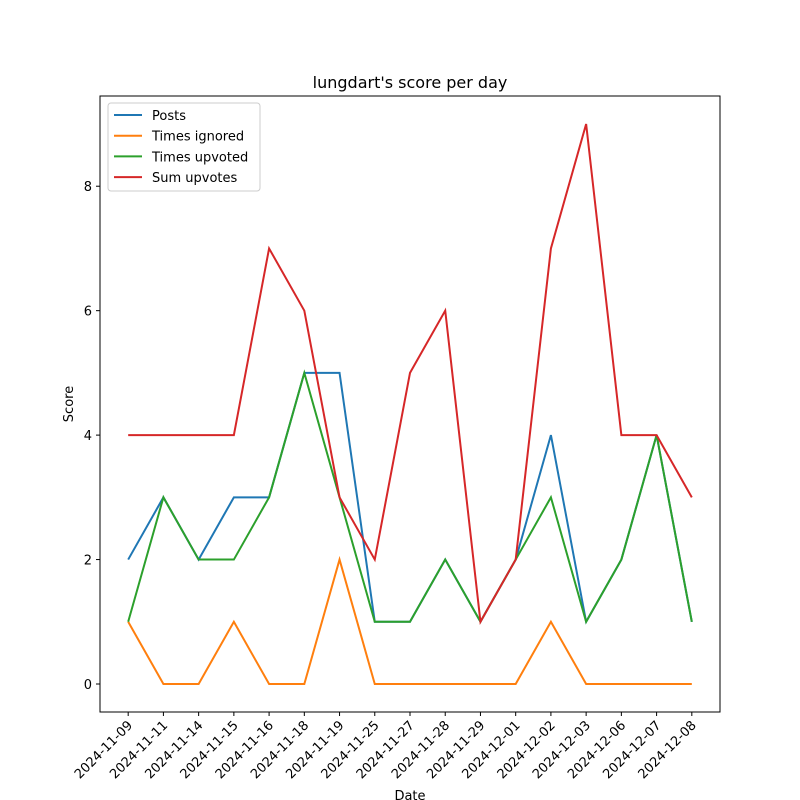 This screenshot has width=800, height=800. What do you see at coordinates (88, 187) in the screenshot?
I see `y-tick-label: 8` at bounding box center [88, 187].